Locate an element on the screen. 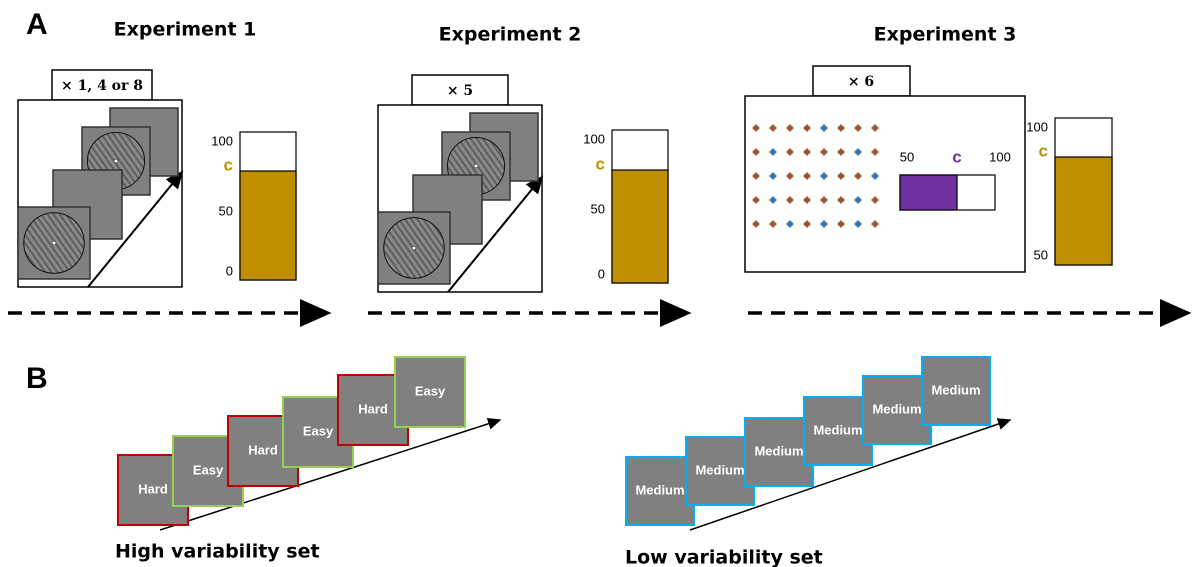 The width and height of the screenshot is (1193, 567). repeat-label: × 5 is located at coordinates (460, 91).